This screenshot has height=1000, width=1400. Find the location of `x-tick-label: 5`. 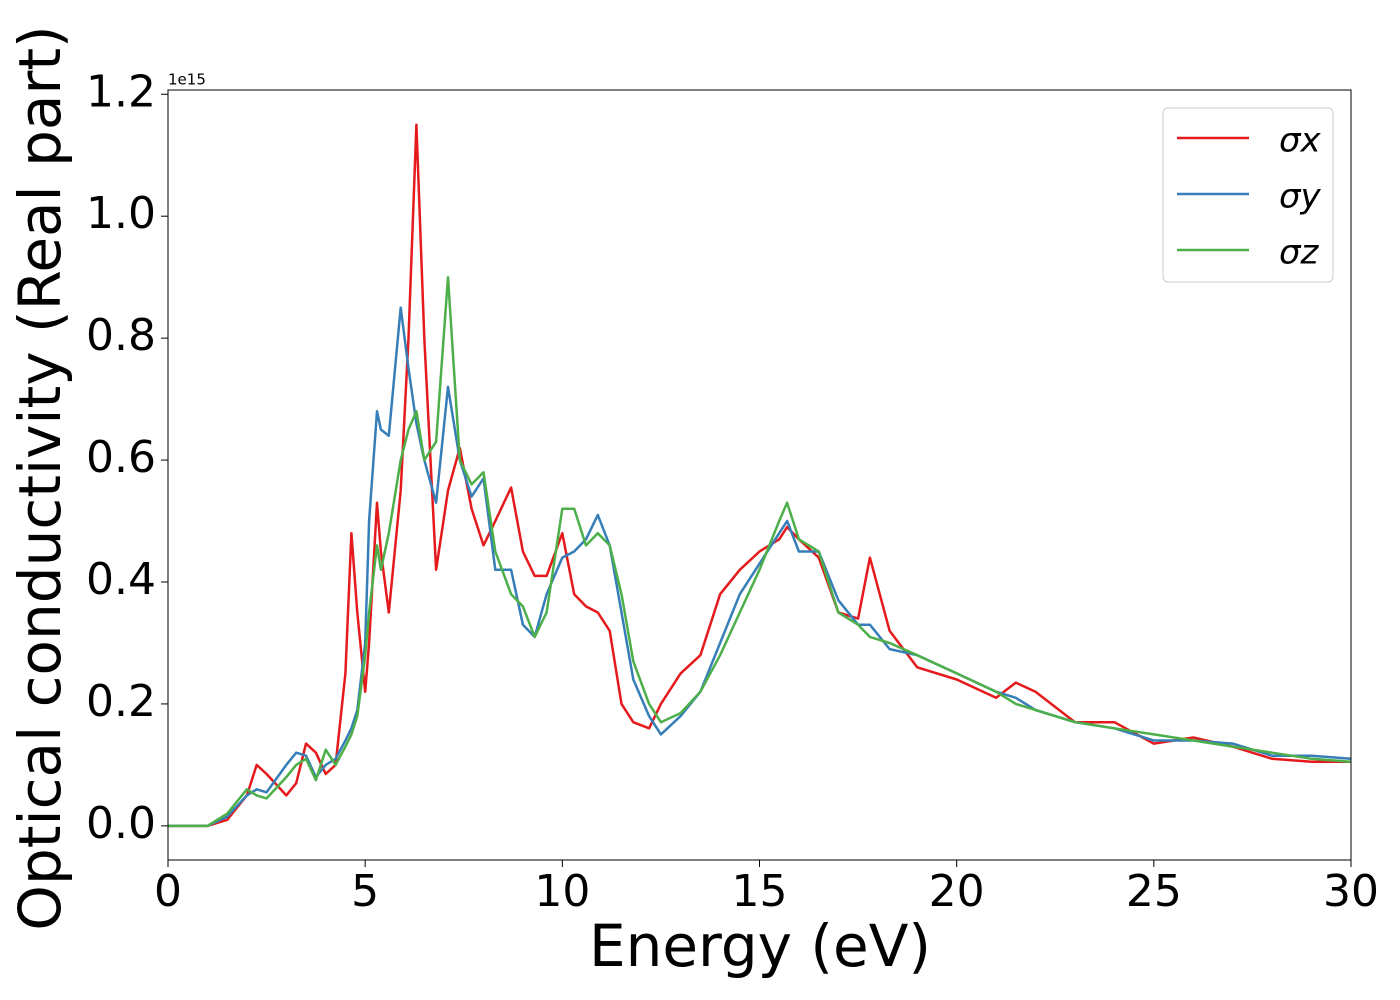

x-tick-label: 5 is located at coordinates (365, 891).